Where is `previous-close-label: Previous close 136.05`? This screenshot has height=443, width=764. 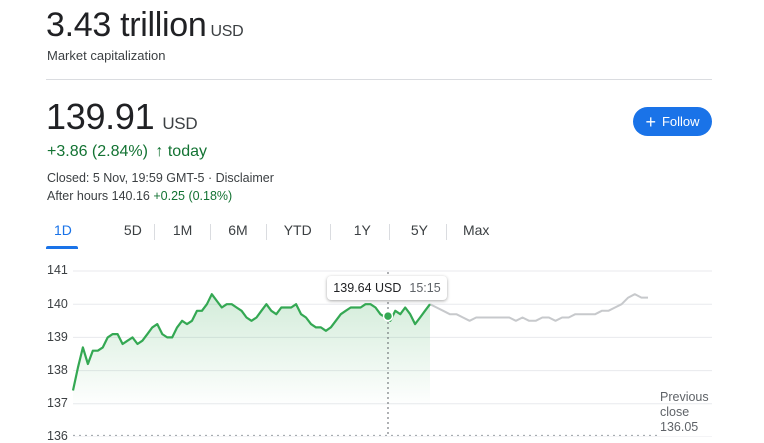
previous-close-label: Previous close 136.05 is located at coordinates (684, 412).